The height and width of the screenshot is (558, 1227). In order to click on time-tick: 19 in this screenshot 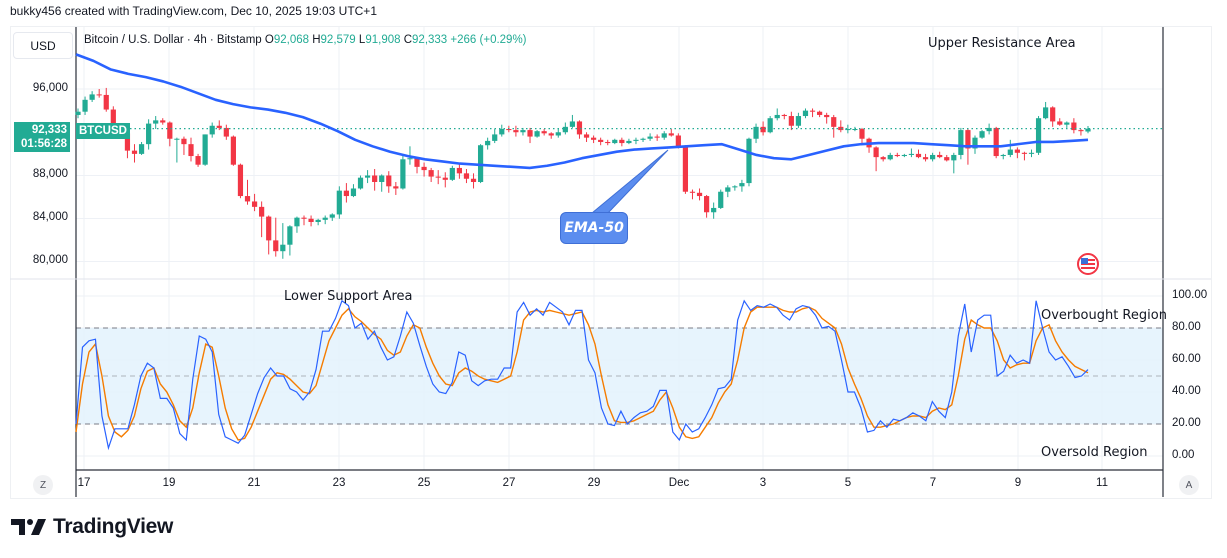, I will do `click(169, 483)`.